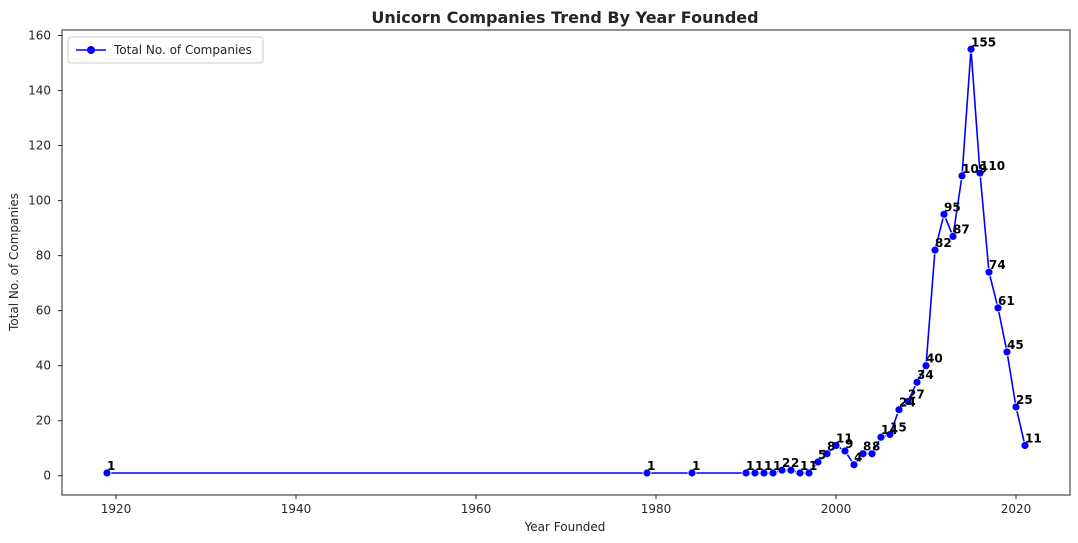 The image size is (1078, 543). I want to click on data-label: 74, so click(997, 265).